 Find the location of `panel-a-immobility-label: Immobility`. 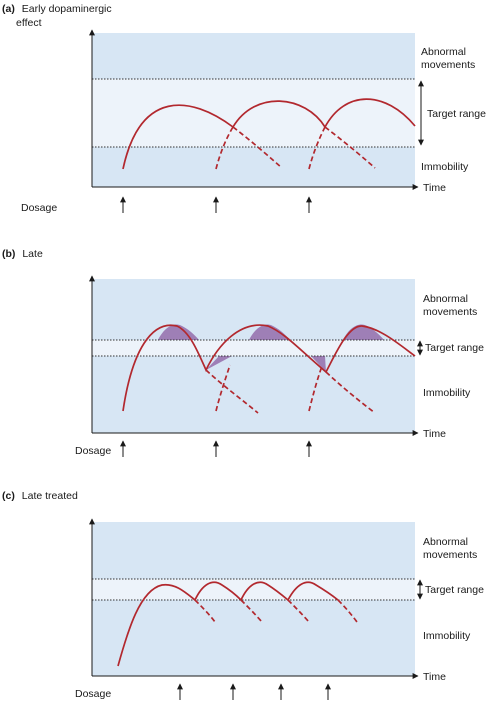

panel-a-immobility-label: Immobility is located at coordinates (445, 167).